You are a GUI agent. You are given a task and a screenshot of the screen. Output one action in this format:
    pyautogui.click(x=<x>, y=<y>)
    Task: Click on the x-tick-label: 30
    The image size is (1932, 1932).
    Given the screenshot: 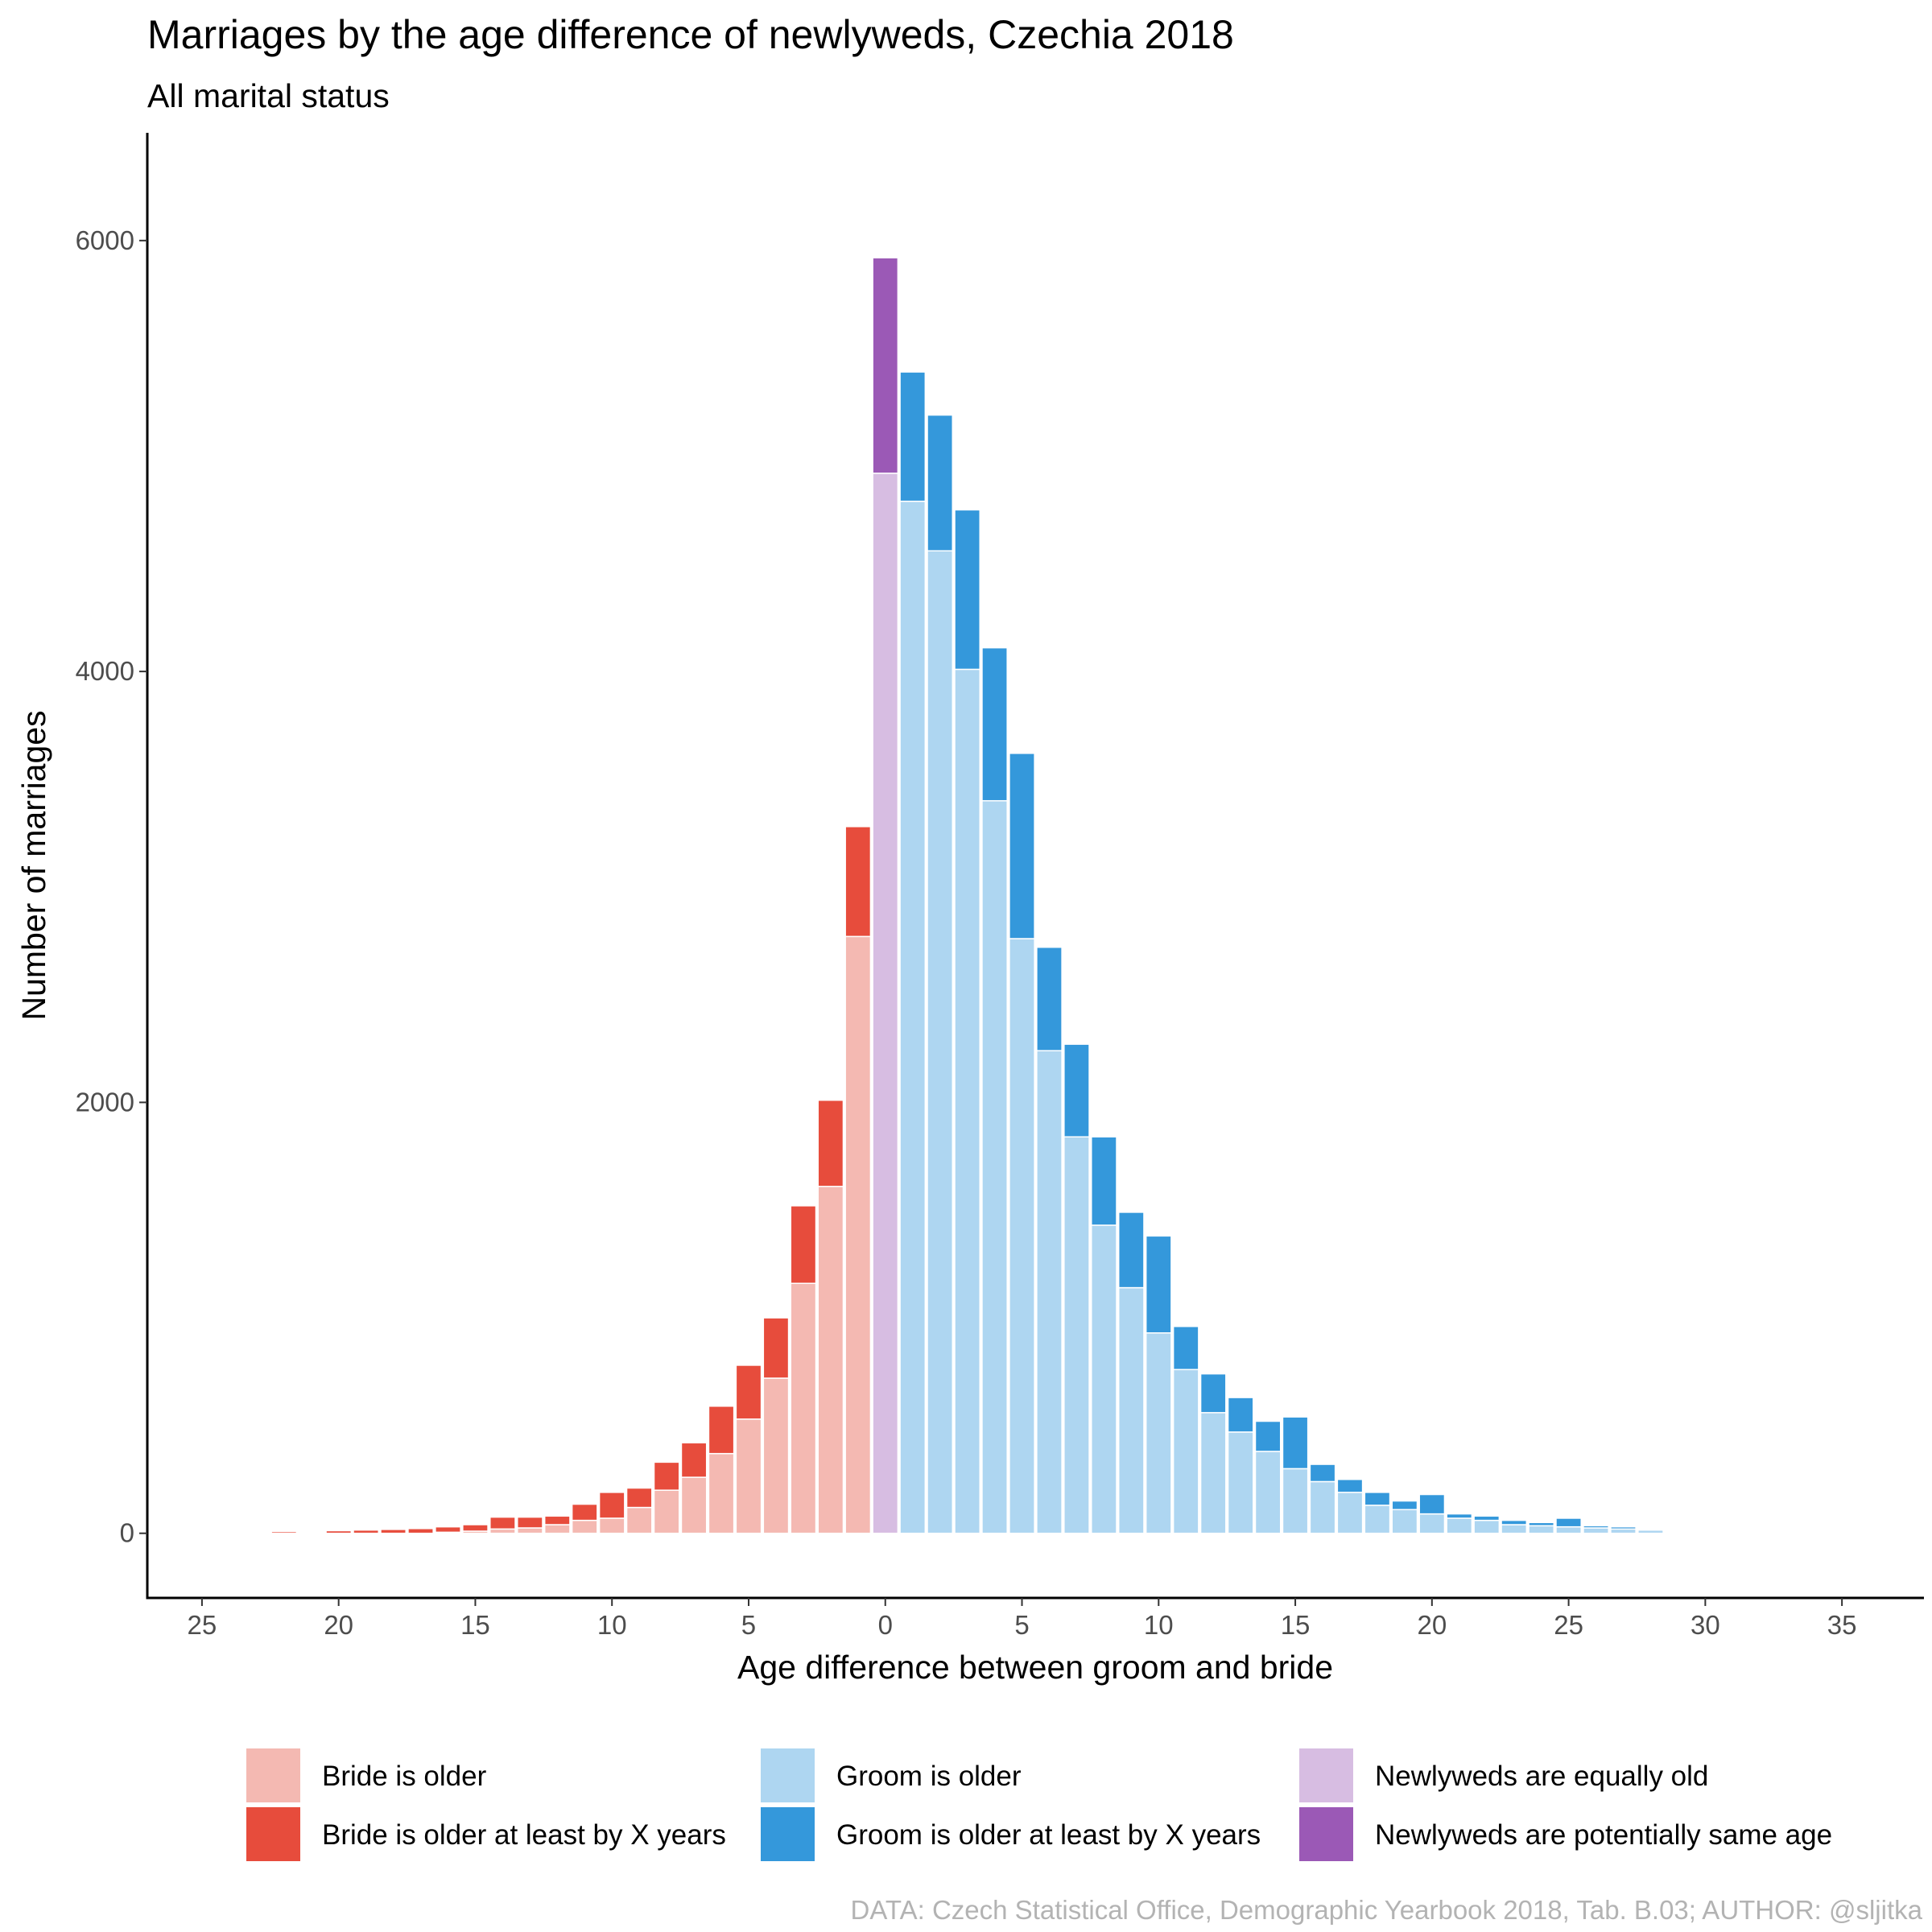 What is the action you would take?
    pyautogui.click(x=1705, y=1625)
    